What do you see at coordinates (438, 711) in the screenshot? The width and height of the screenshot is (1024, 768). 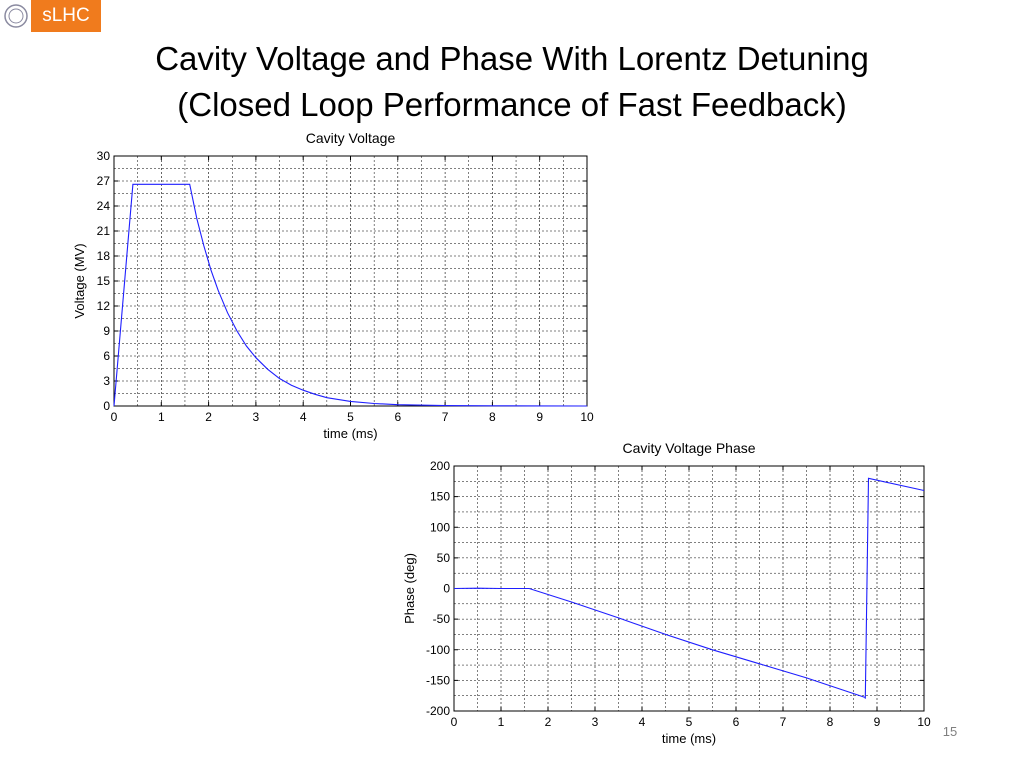 I see `y-tick-label: -200` at bounding box center [438, 711].